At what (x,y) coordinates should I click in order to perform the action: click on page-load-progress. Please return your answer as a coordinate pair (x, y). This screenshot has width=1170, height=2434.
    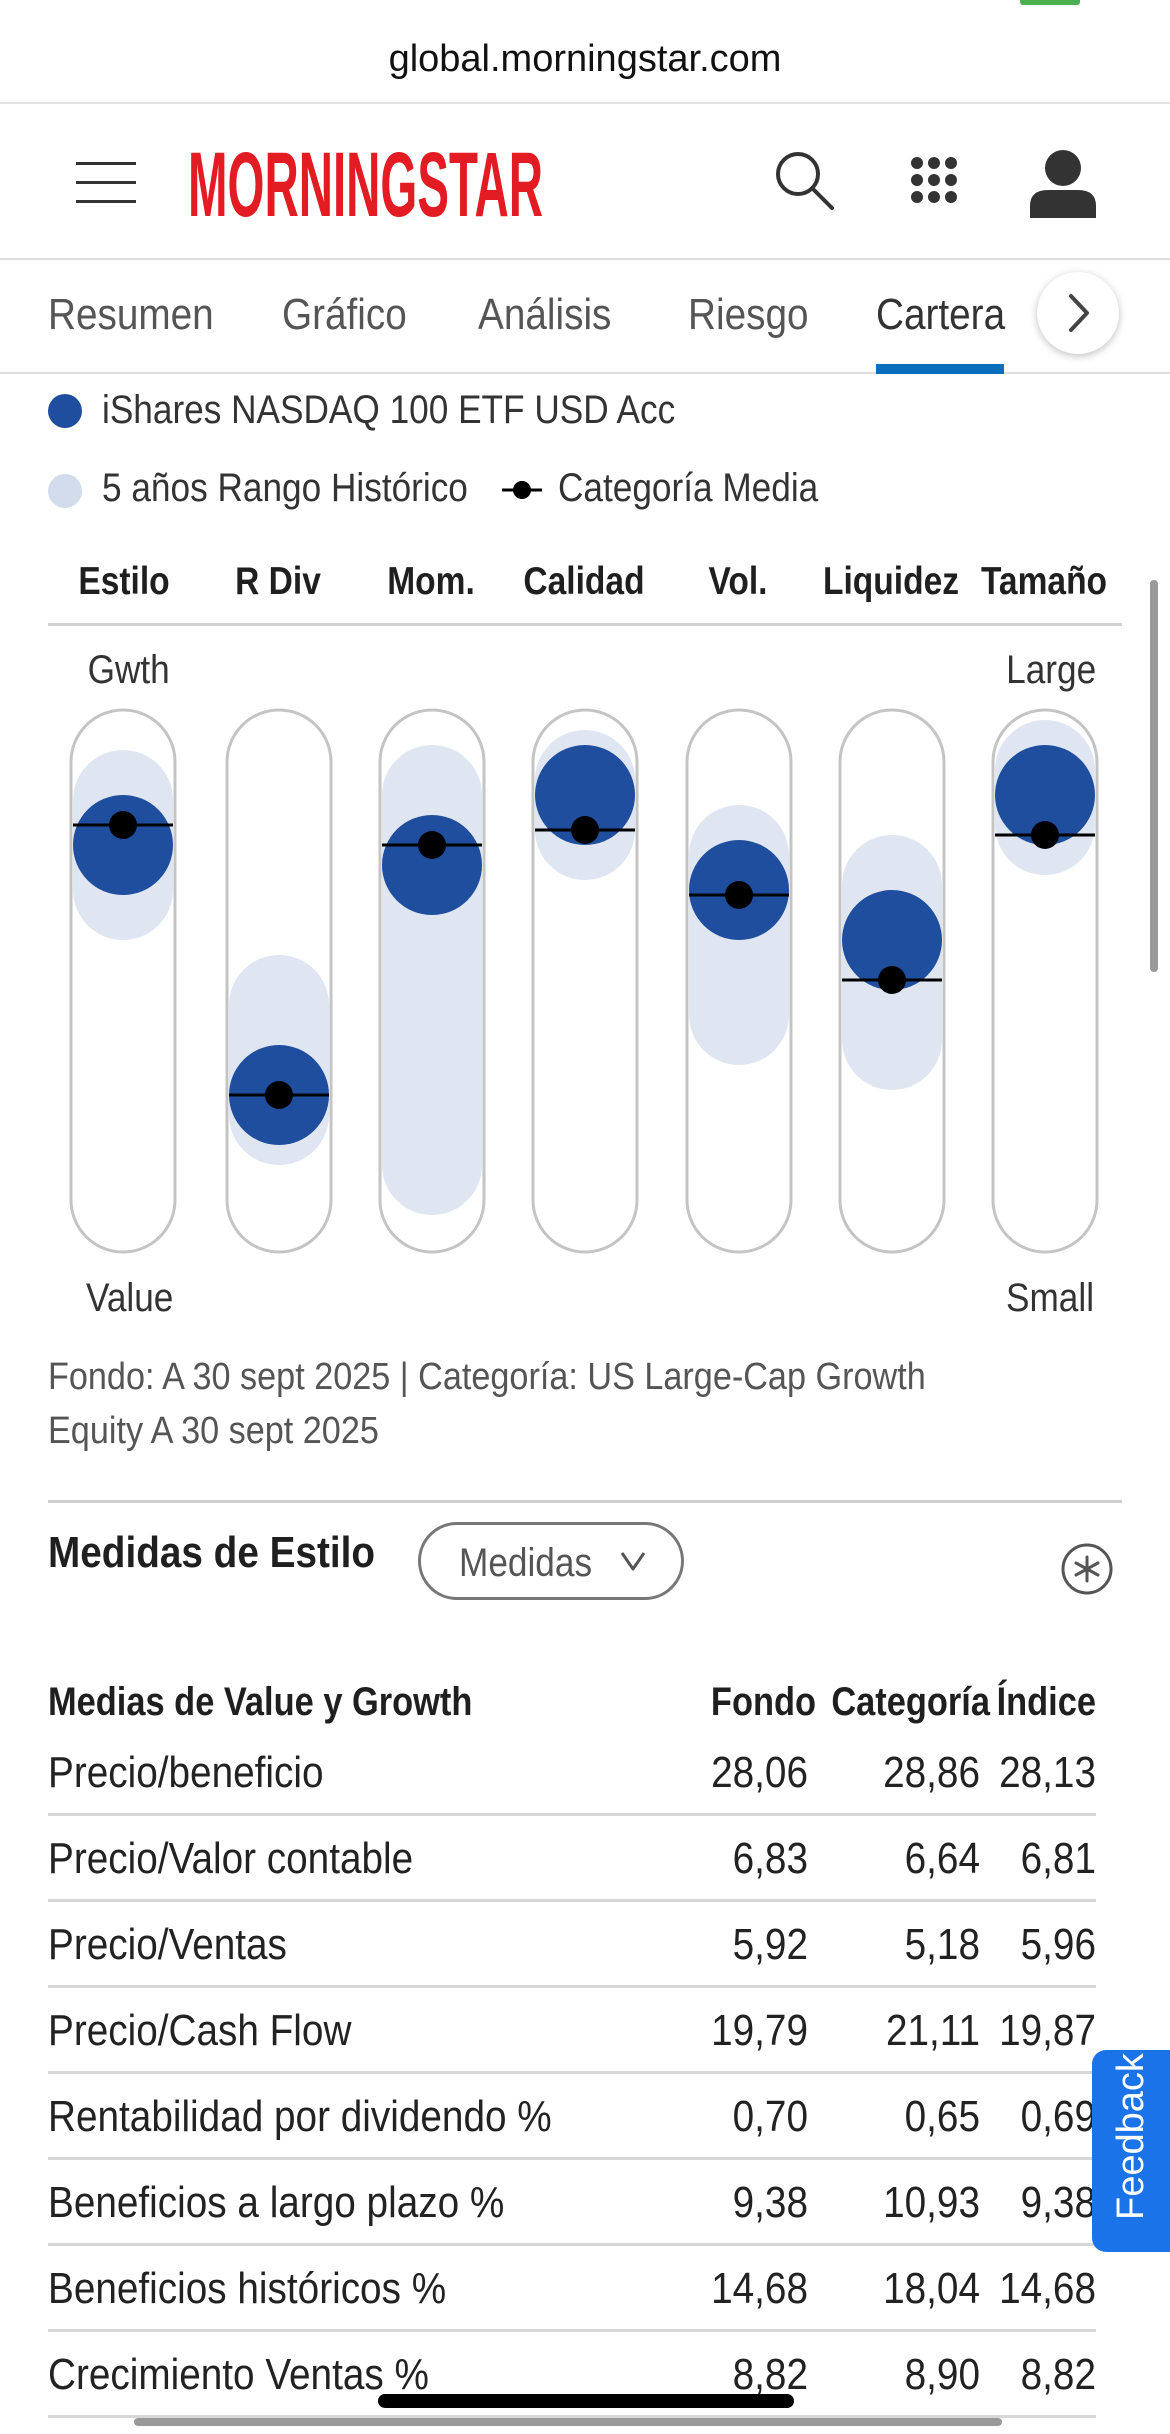
    Looking at the image, I should click on (1050, 2).